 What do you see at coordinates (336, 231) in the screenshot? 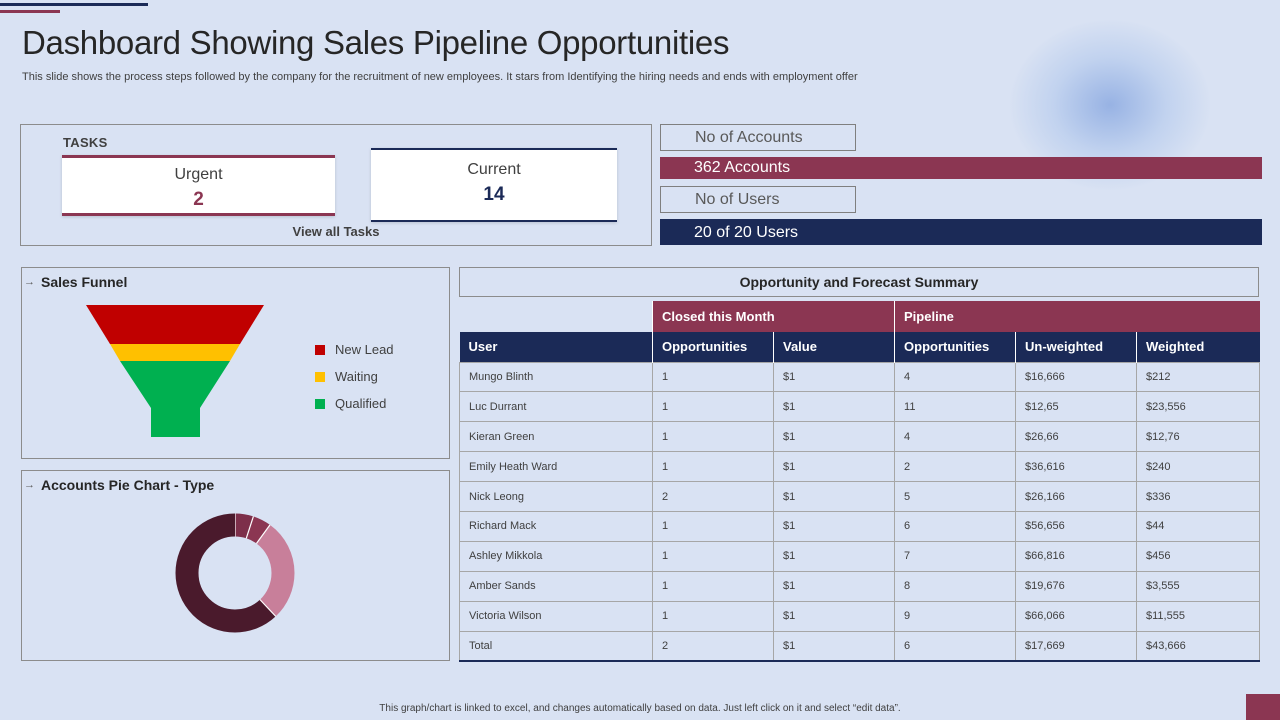
I see `view-all-tasks-link: View all Tasks` at bounding box center [336, 231].